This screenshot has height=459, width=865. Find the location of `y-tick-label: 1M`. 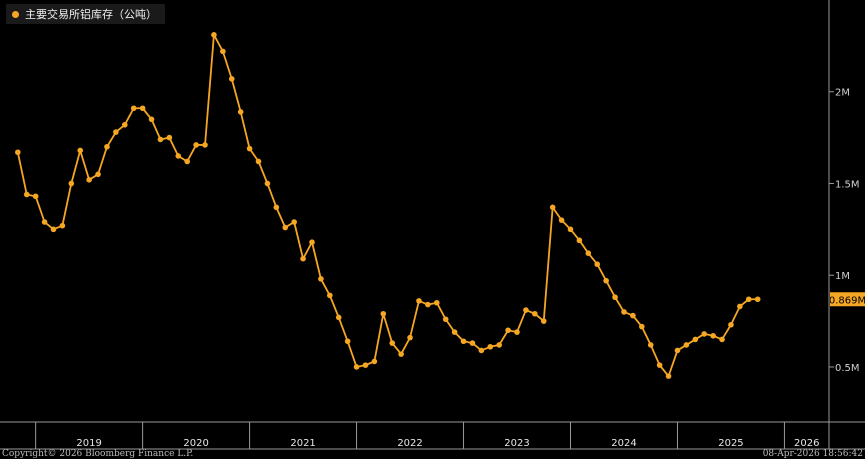

y-tick-label: 1M is located at coordinates (842, 276).